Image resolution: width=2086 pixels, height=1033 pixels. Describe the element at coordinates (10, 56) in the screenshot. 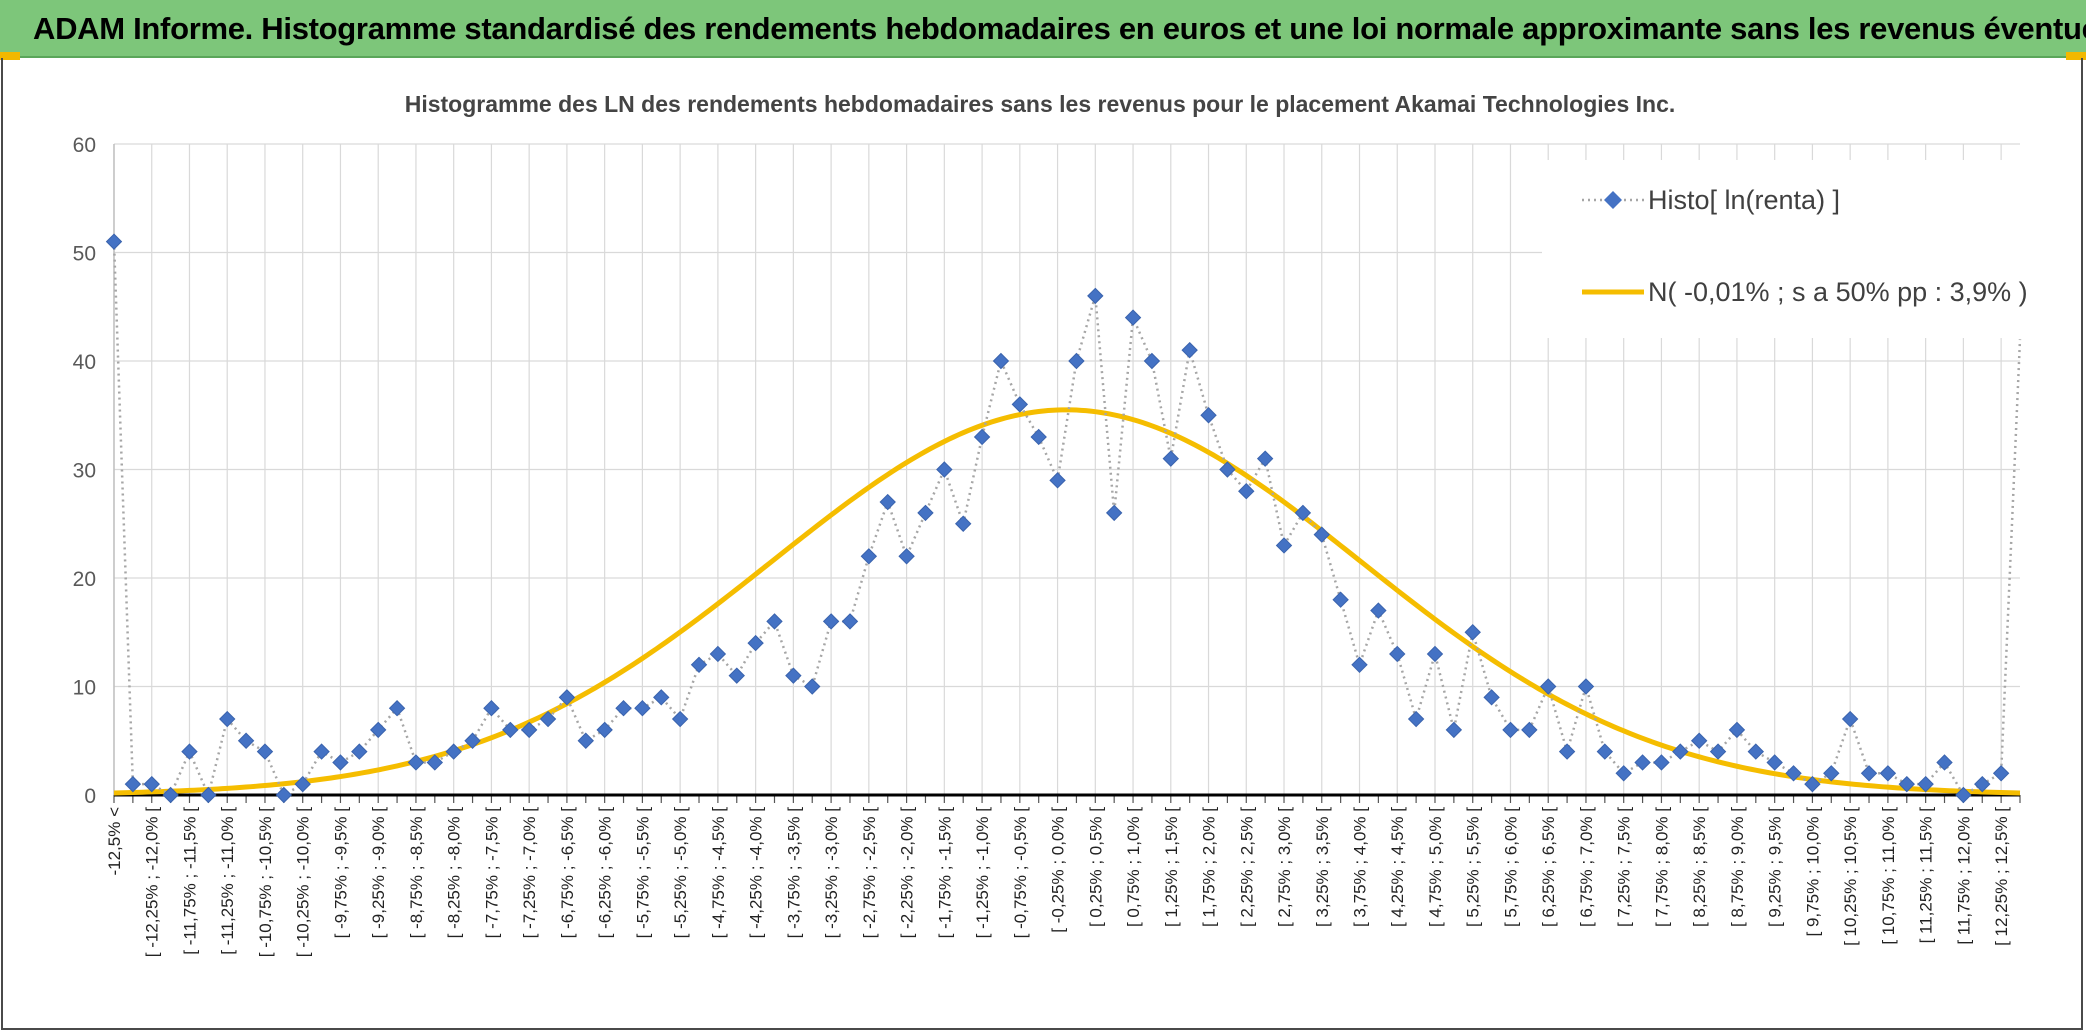

I see `accent-corner-left` at that location.